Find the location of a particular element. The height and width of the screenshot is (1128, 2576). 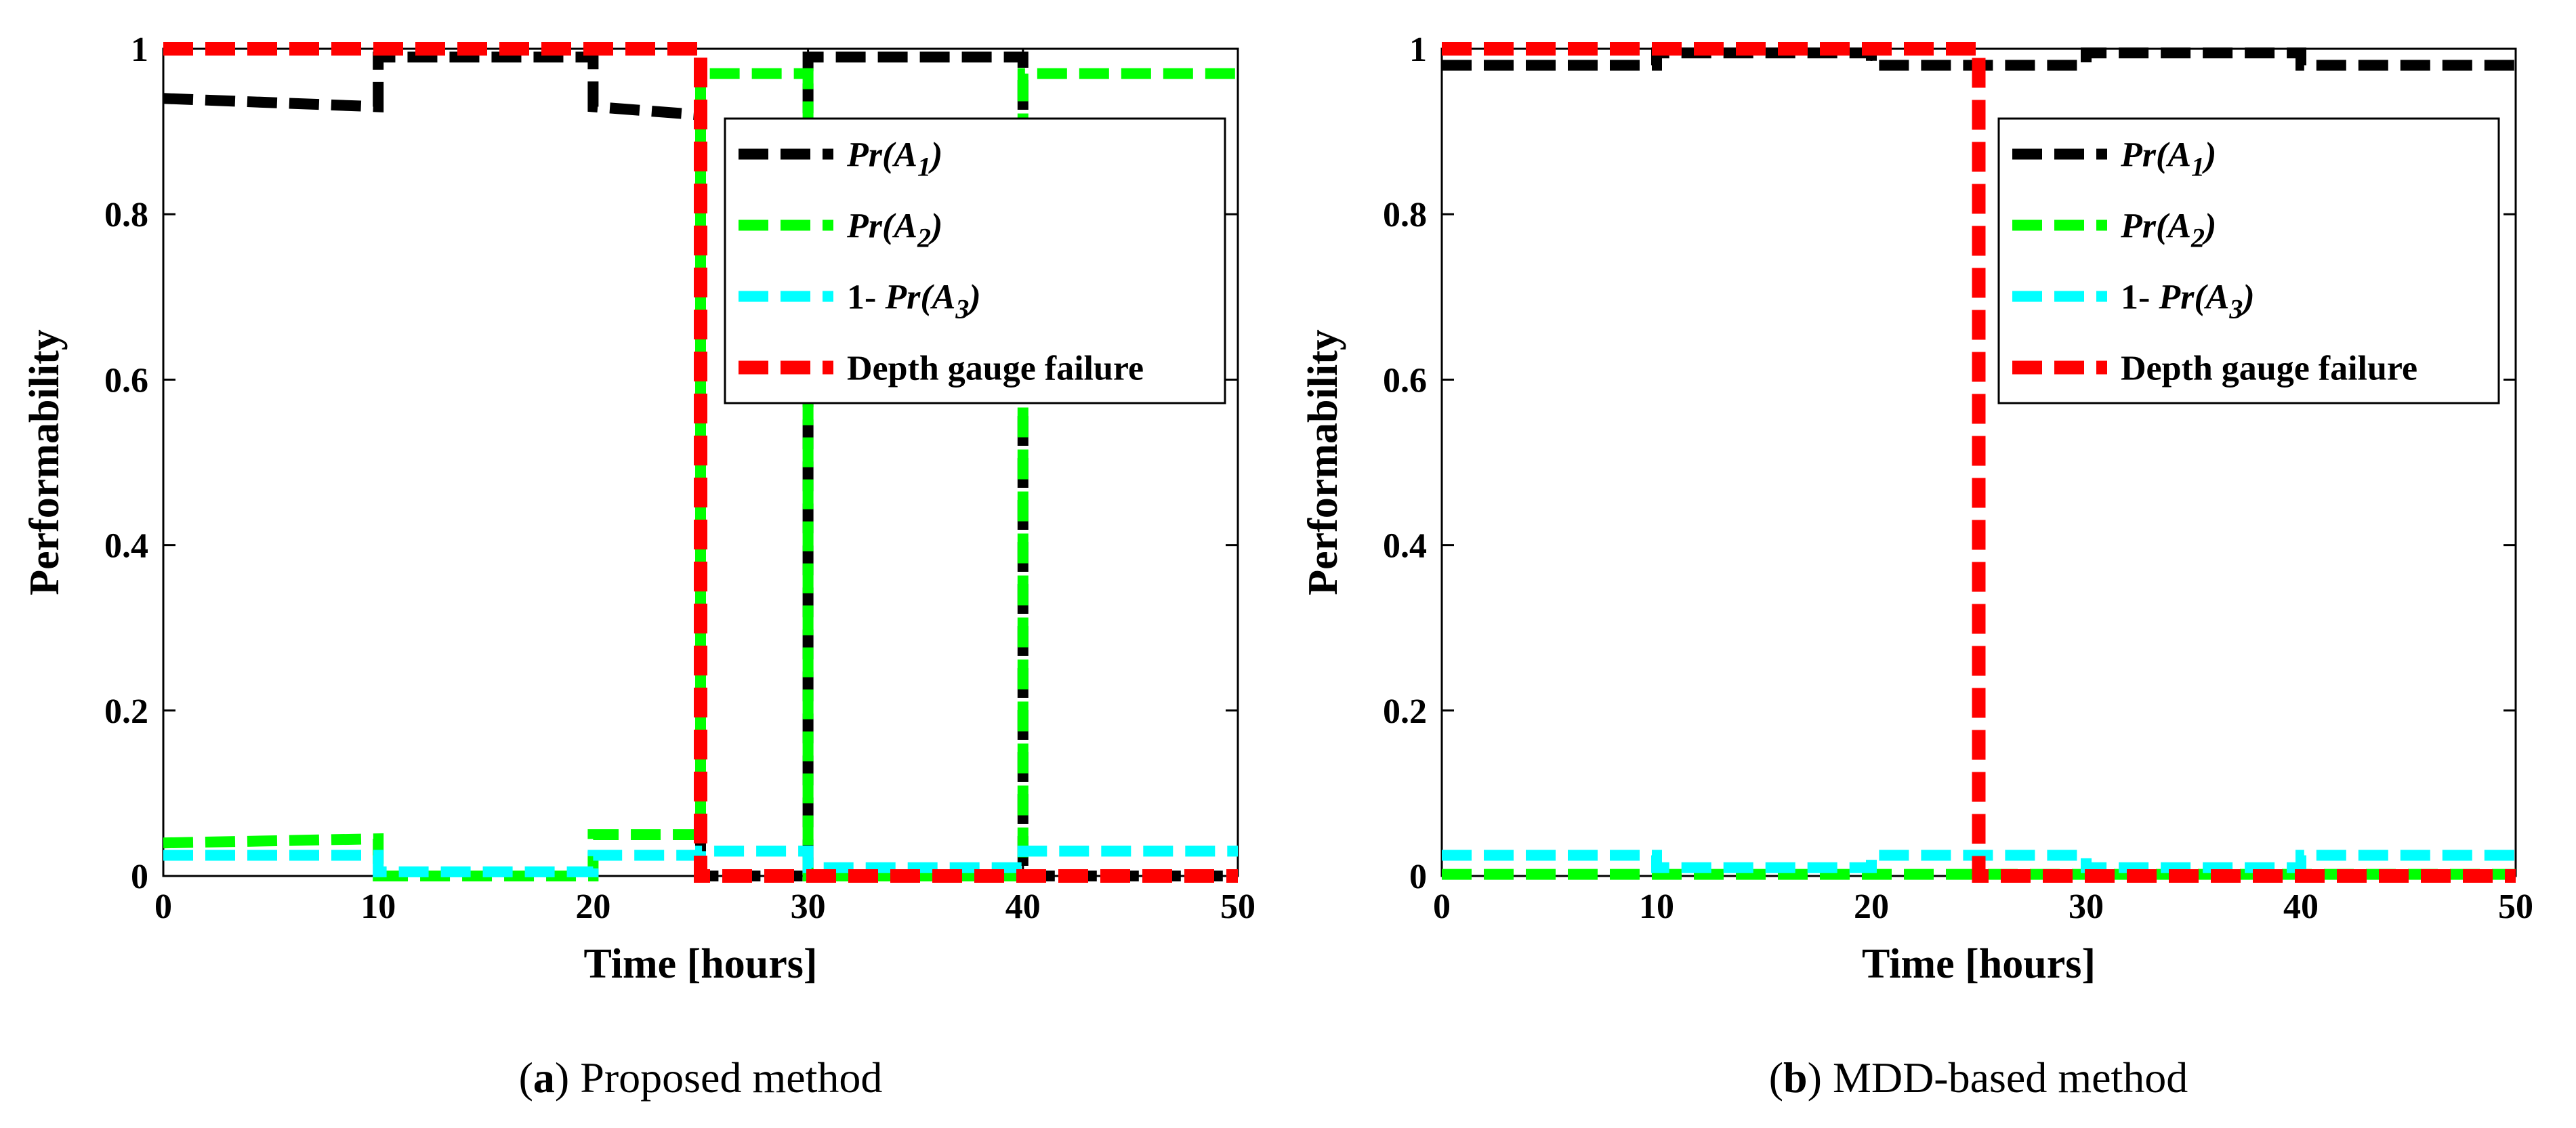

caption-letter: a is located at coordinates (544, 1077).